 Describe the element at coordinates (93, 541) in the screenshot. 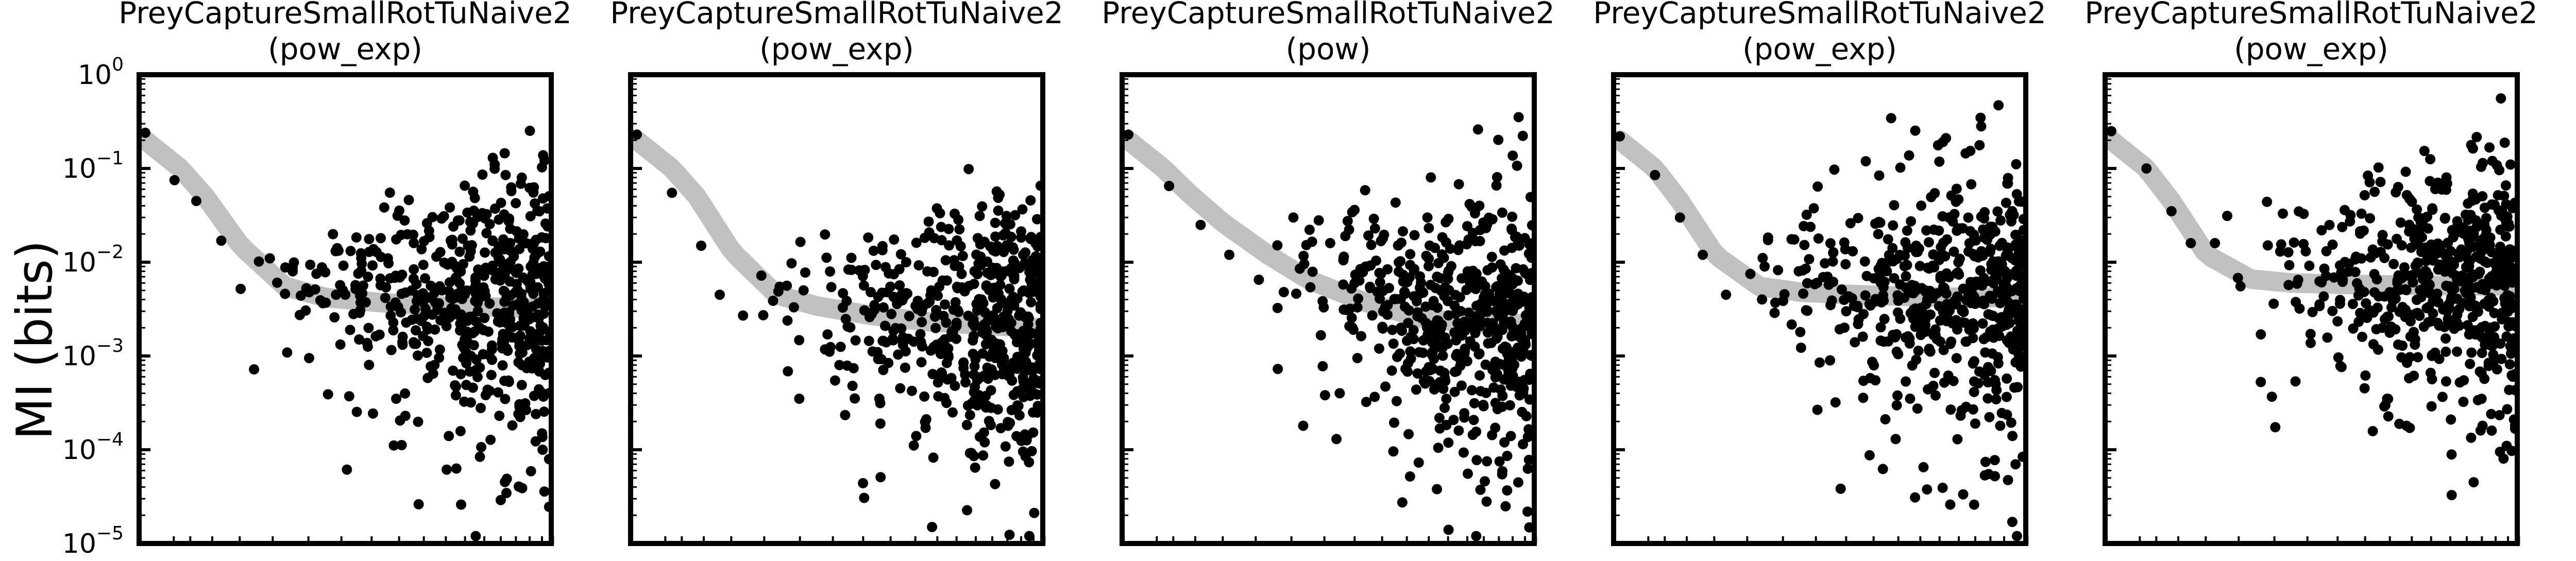

I see `y-tick-label: 10−5` at that location.